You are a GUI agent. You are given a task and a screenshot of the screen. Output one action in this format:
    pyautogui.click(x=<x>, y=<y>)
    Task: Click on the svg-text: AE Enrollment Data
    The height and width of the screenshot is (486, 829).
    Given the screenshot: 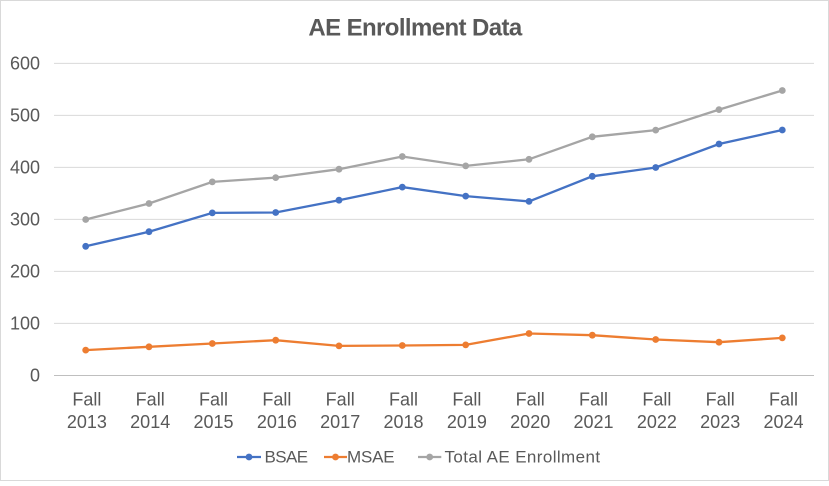 What is the action you would take?
    pyautogui.click(x=415, y=28)
    